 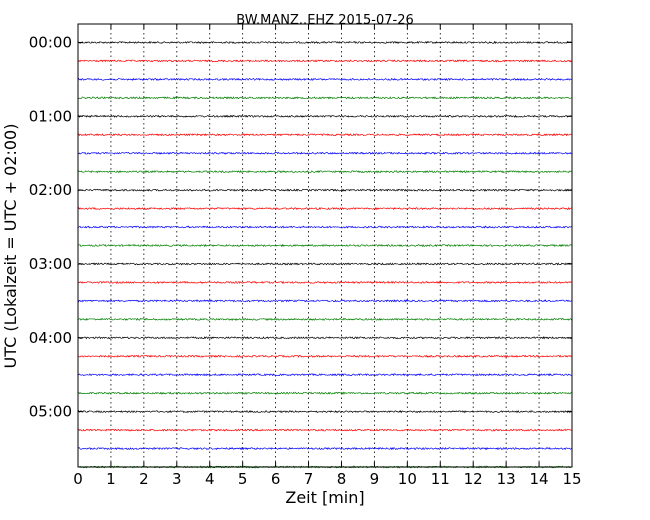 I want to click on x-tick-label: 6, so click(x=276, y=479).